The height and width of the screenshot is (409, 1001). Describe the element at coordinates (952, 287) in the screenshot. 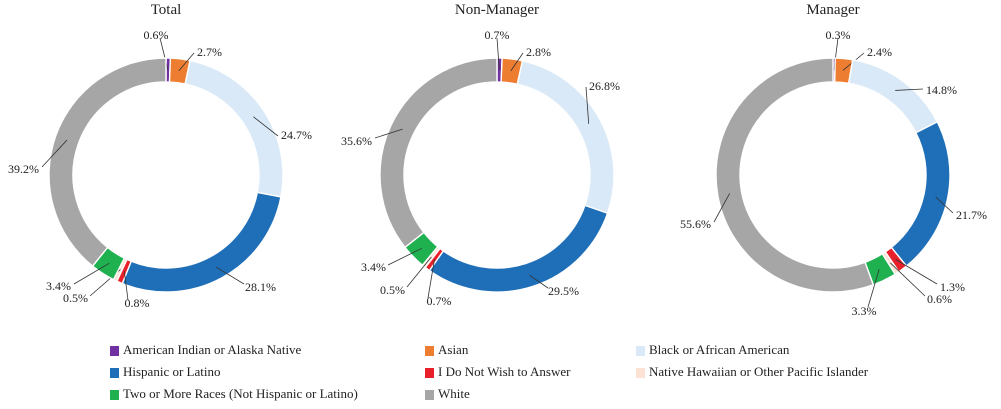

I see `data-label: 1.3%` at that location.